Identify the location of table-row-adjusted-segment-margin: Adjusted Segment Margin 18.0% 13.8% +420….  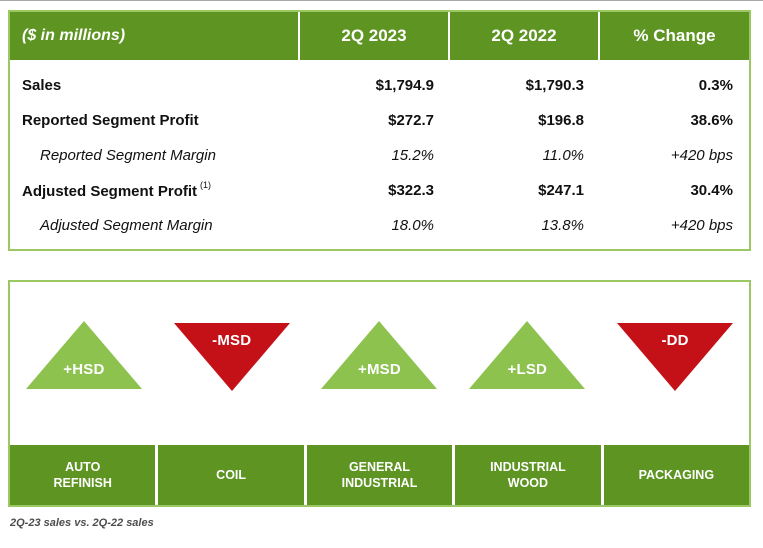
(379, 225).